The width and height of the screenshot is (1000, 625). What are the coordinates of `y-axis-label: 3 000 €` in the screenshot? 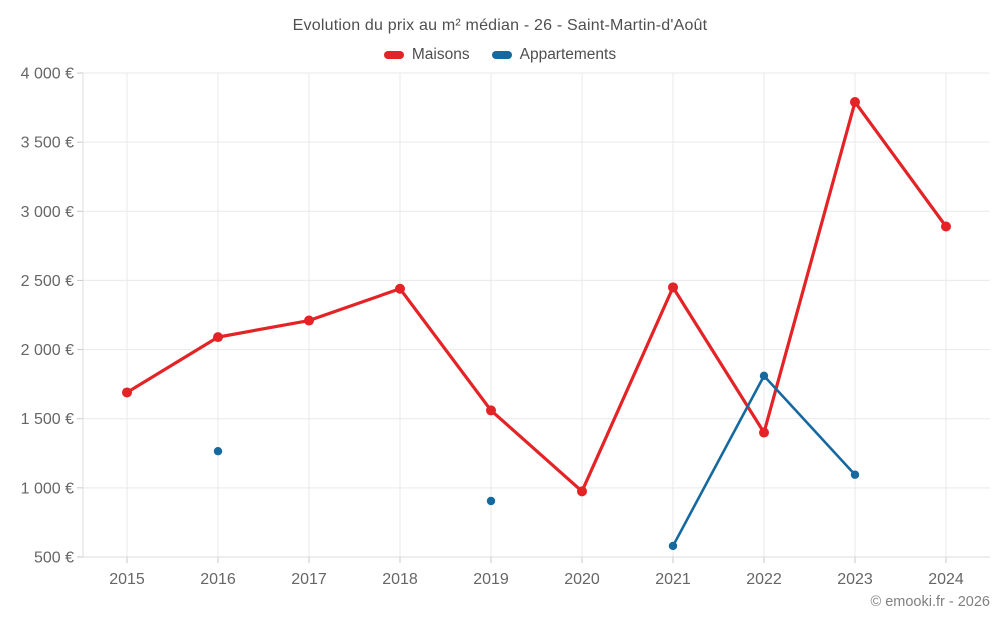 It's located at (47, 212).